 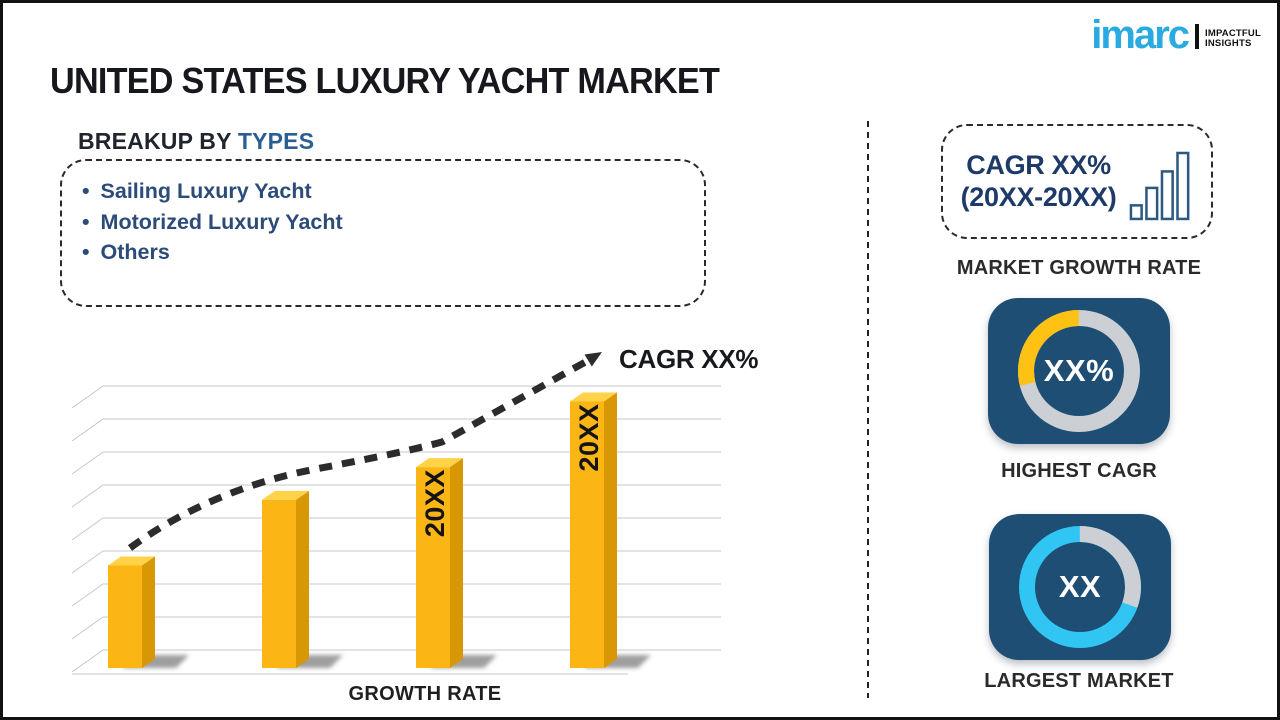 I want to click on market-growth-rate-caption: MARKET GROWTH RATE, so click(x=1079, y=268).